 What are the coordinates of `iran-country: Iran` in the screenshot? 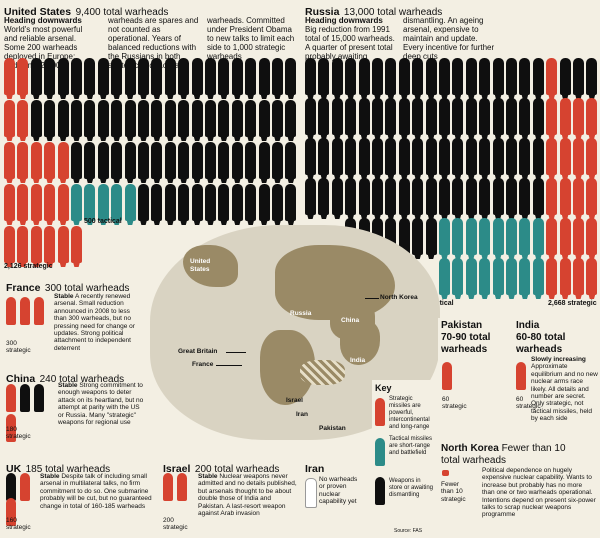 It's located at (315, 469).